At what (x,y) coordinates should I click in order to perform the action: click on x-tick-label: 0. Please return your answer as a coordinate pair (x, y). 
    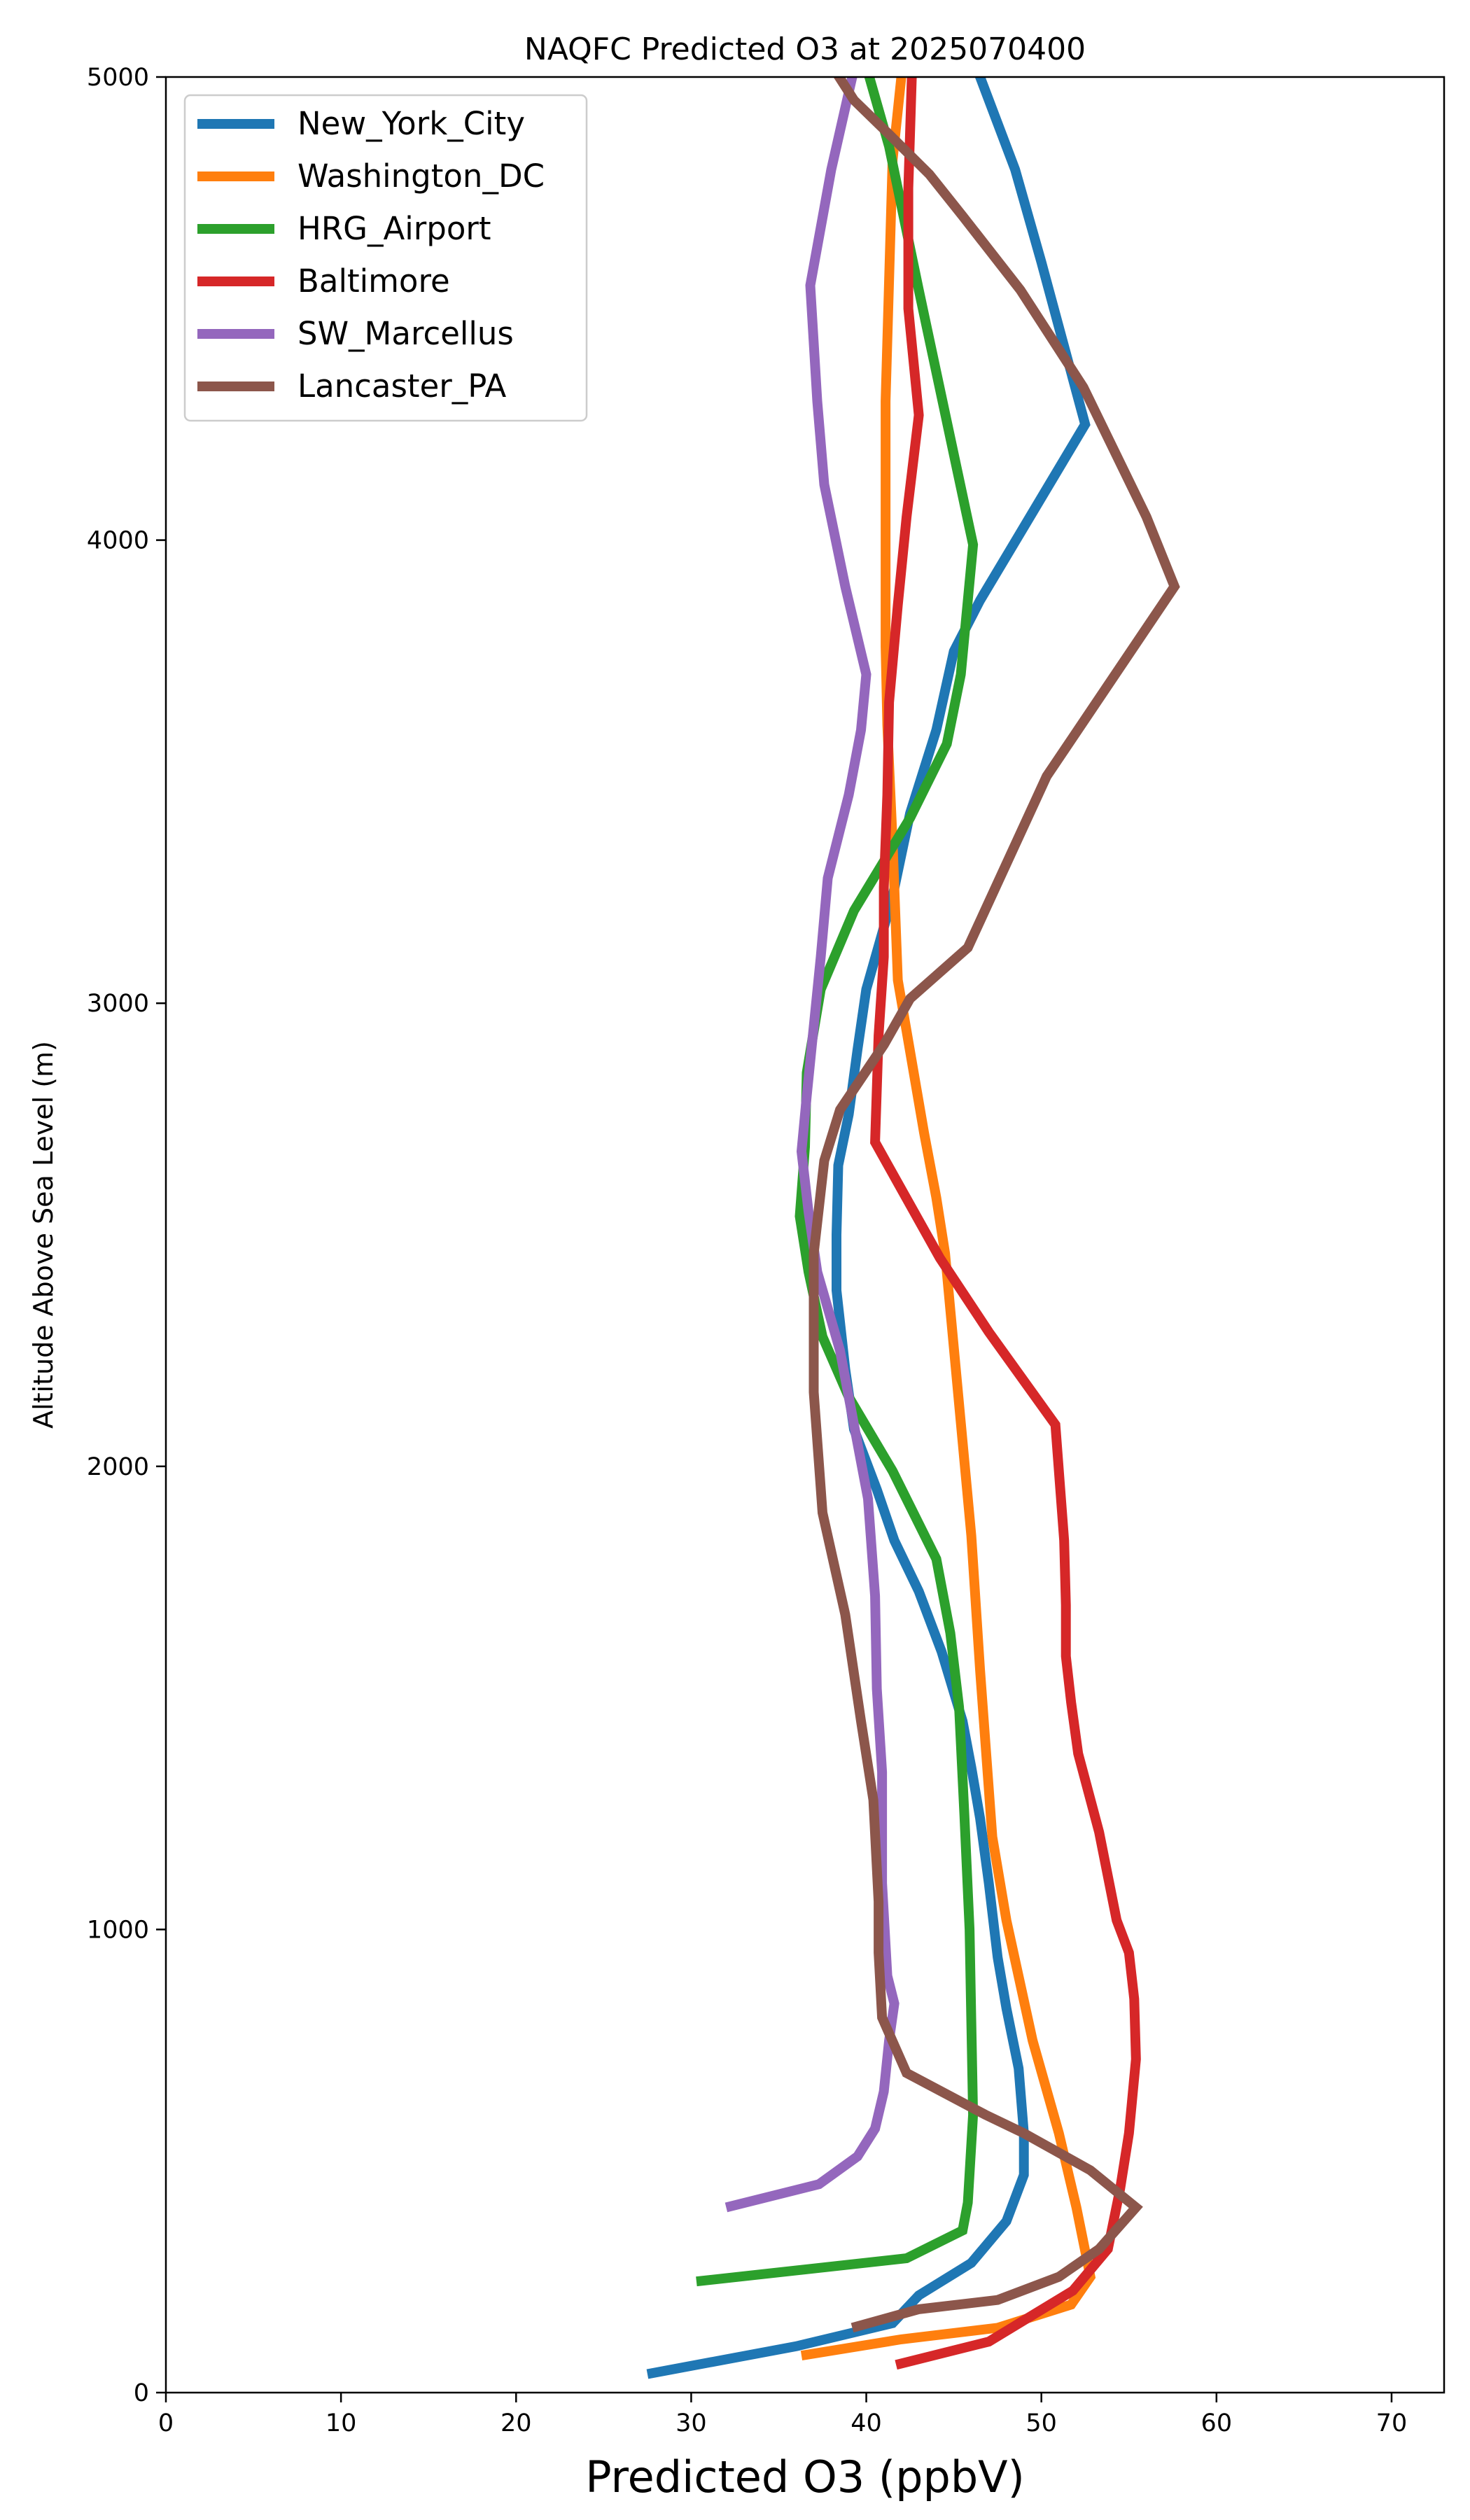
    Looking at the image, I should click on (166, 2423).